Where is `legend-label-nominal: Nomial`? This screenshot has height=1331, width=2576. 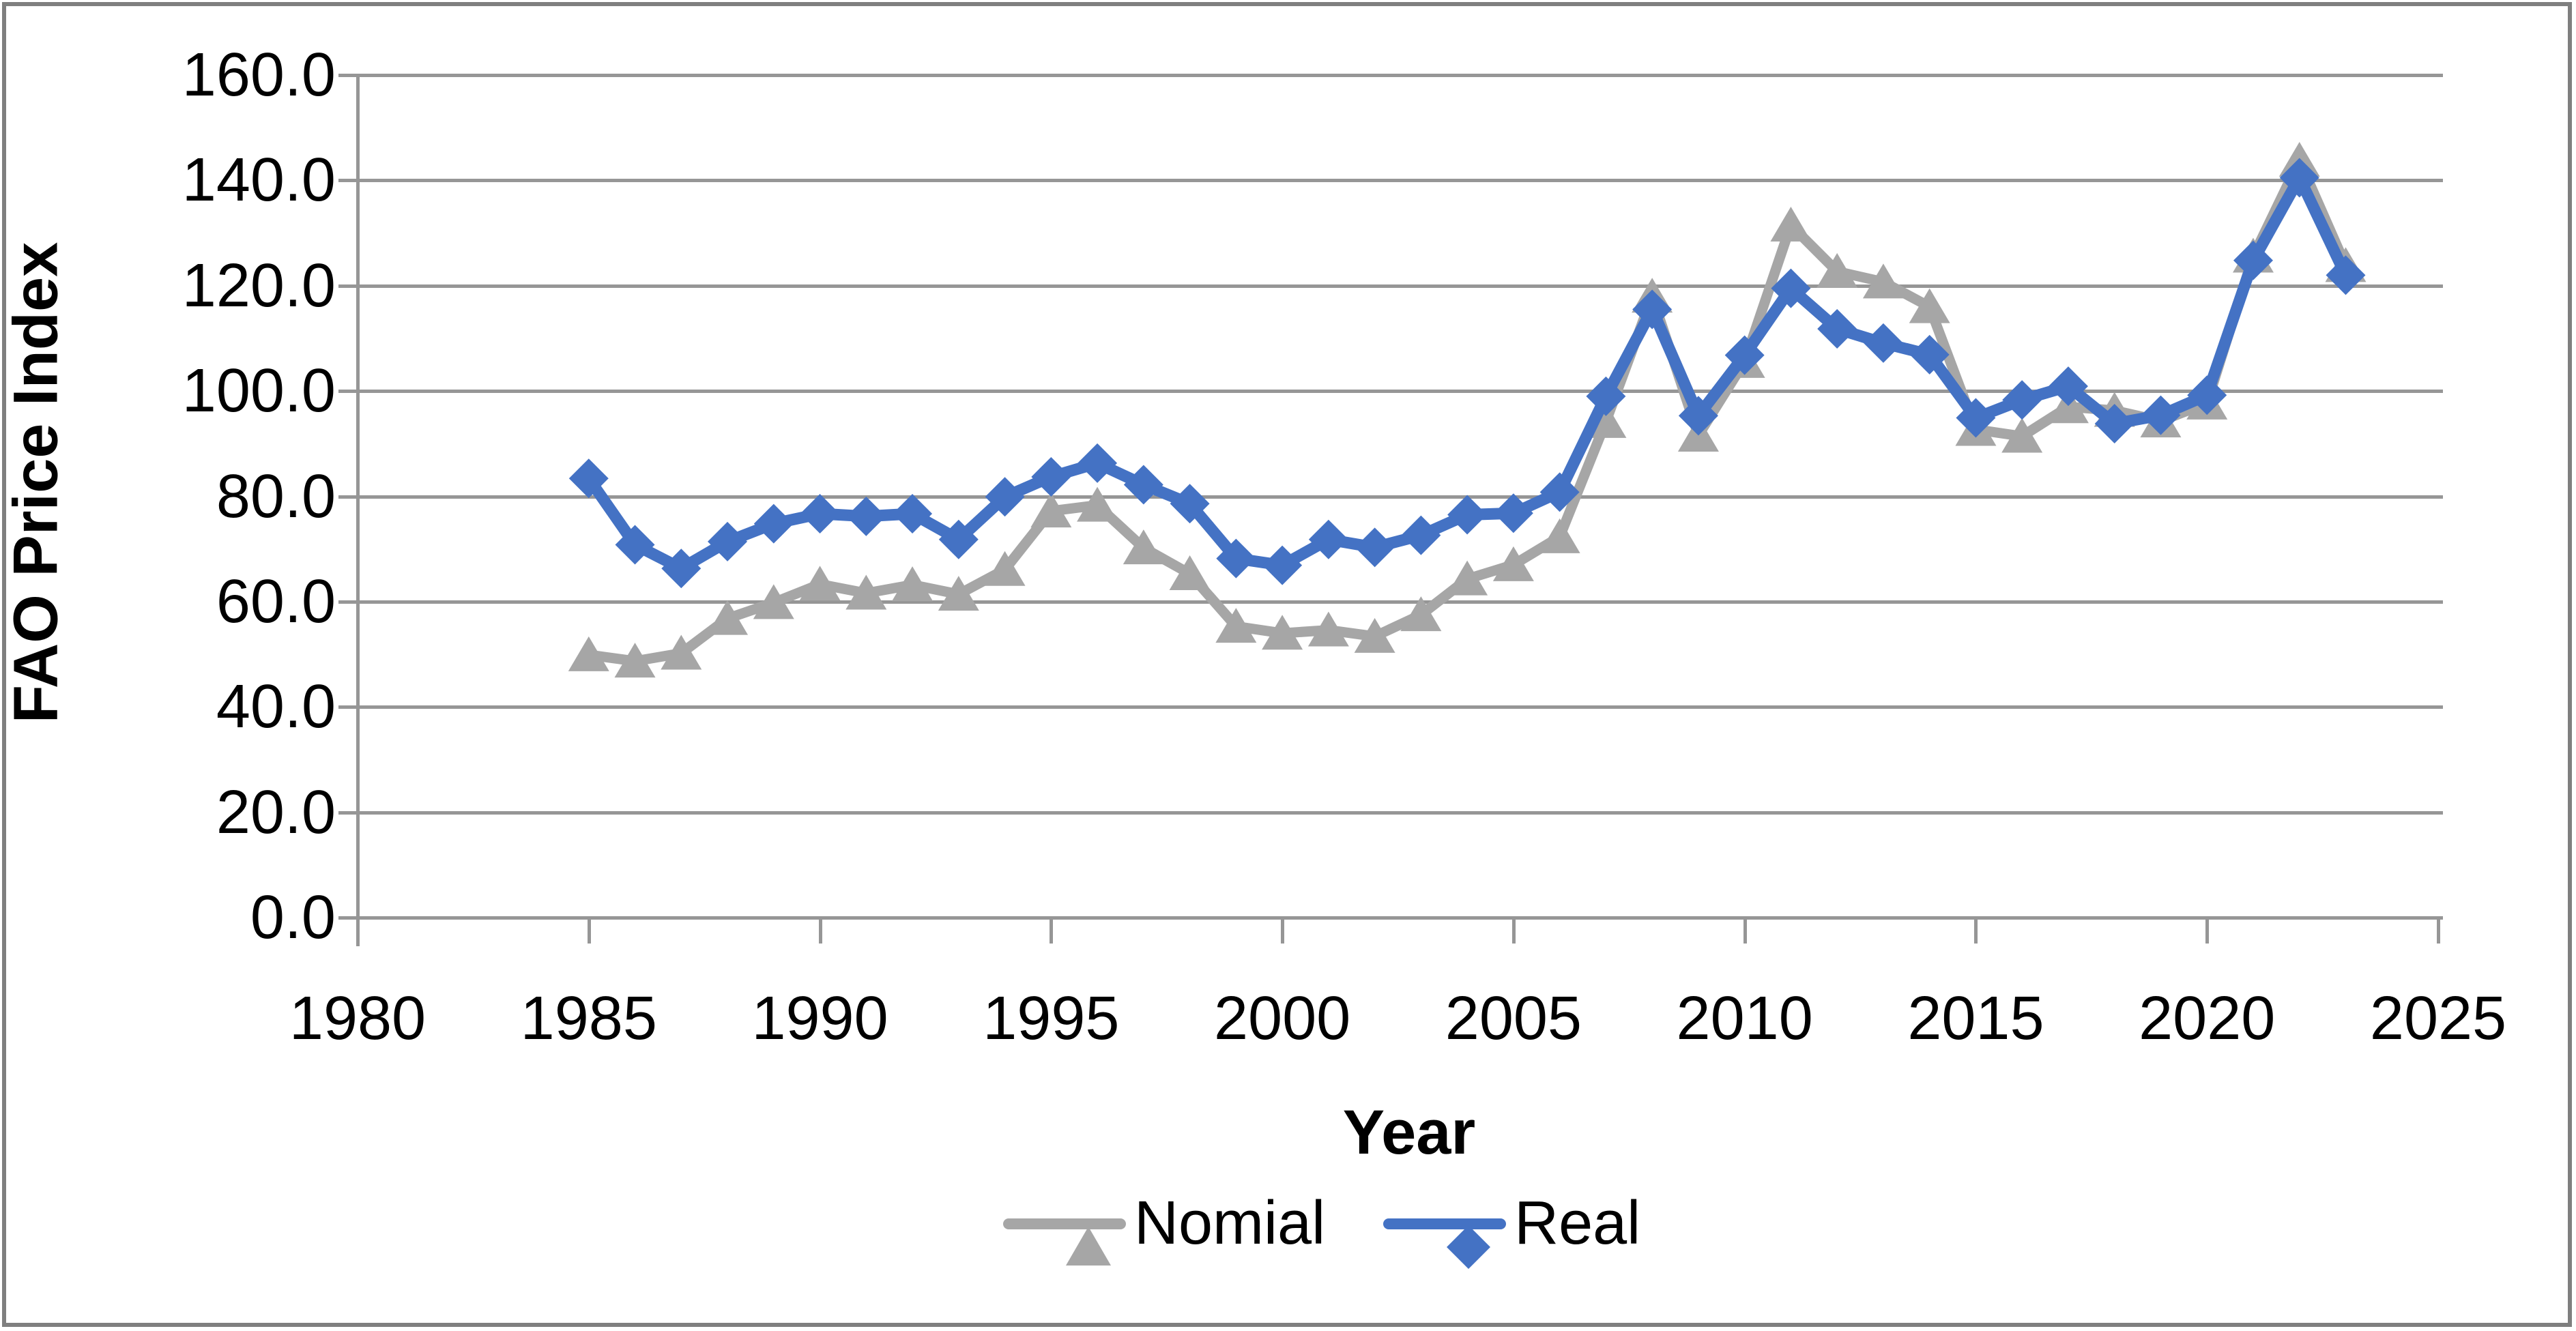
legend-label-nominal: Nomial is located at coordinates (1230, 1223).